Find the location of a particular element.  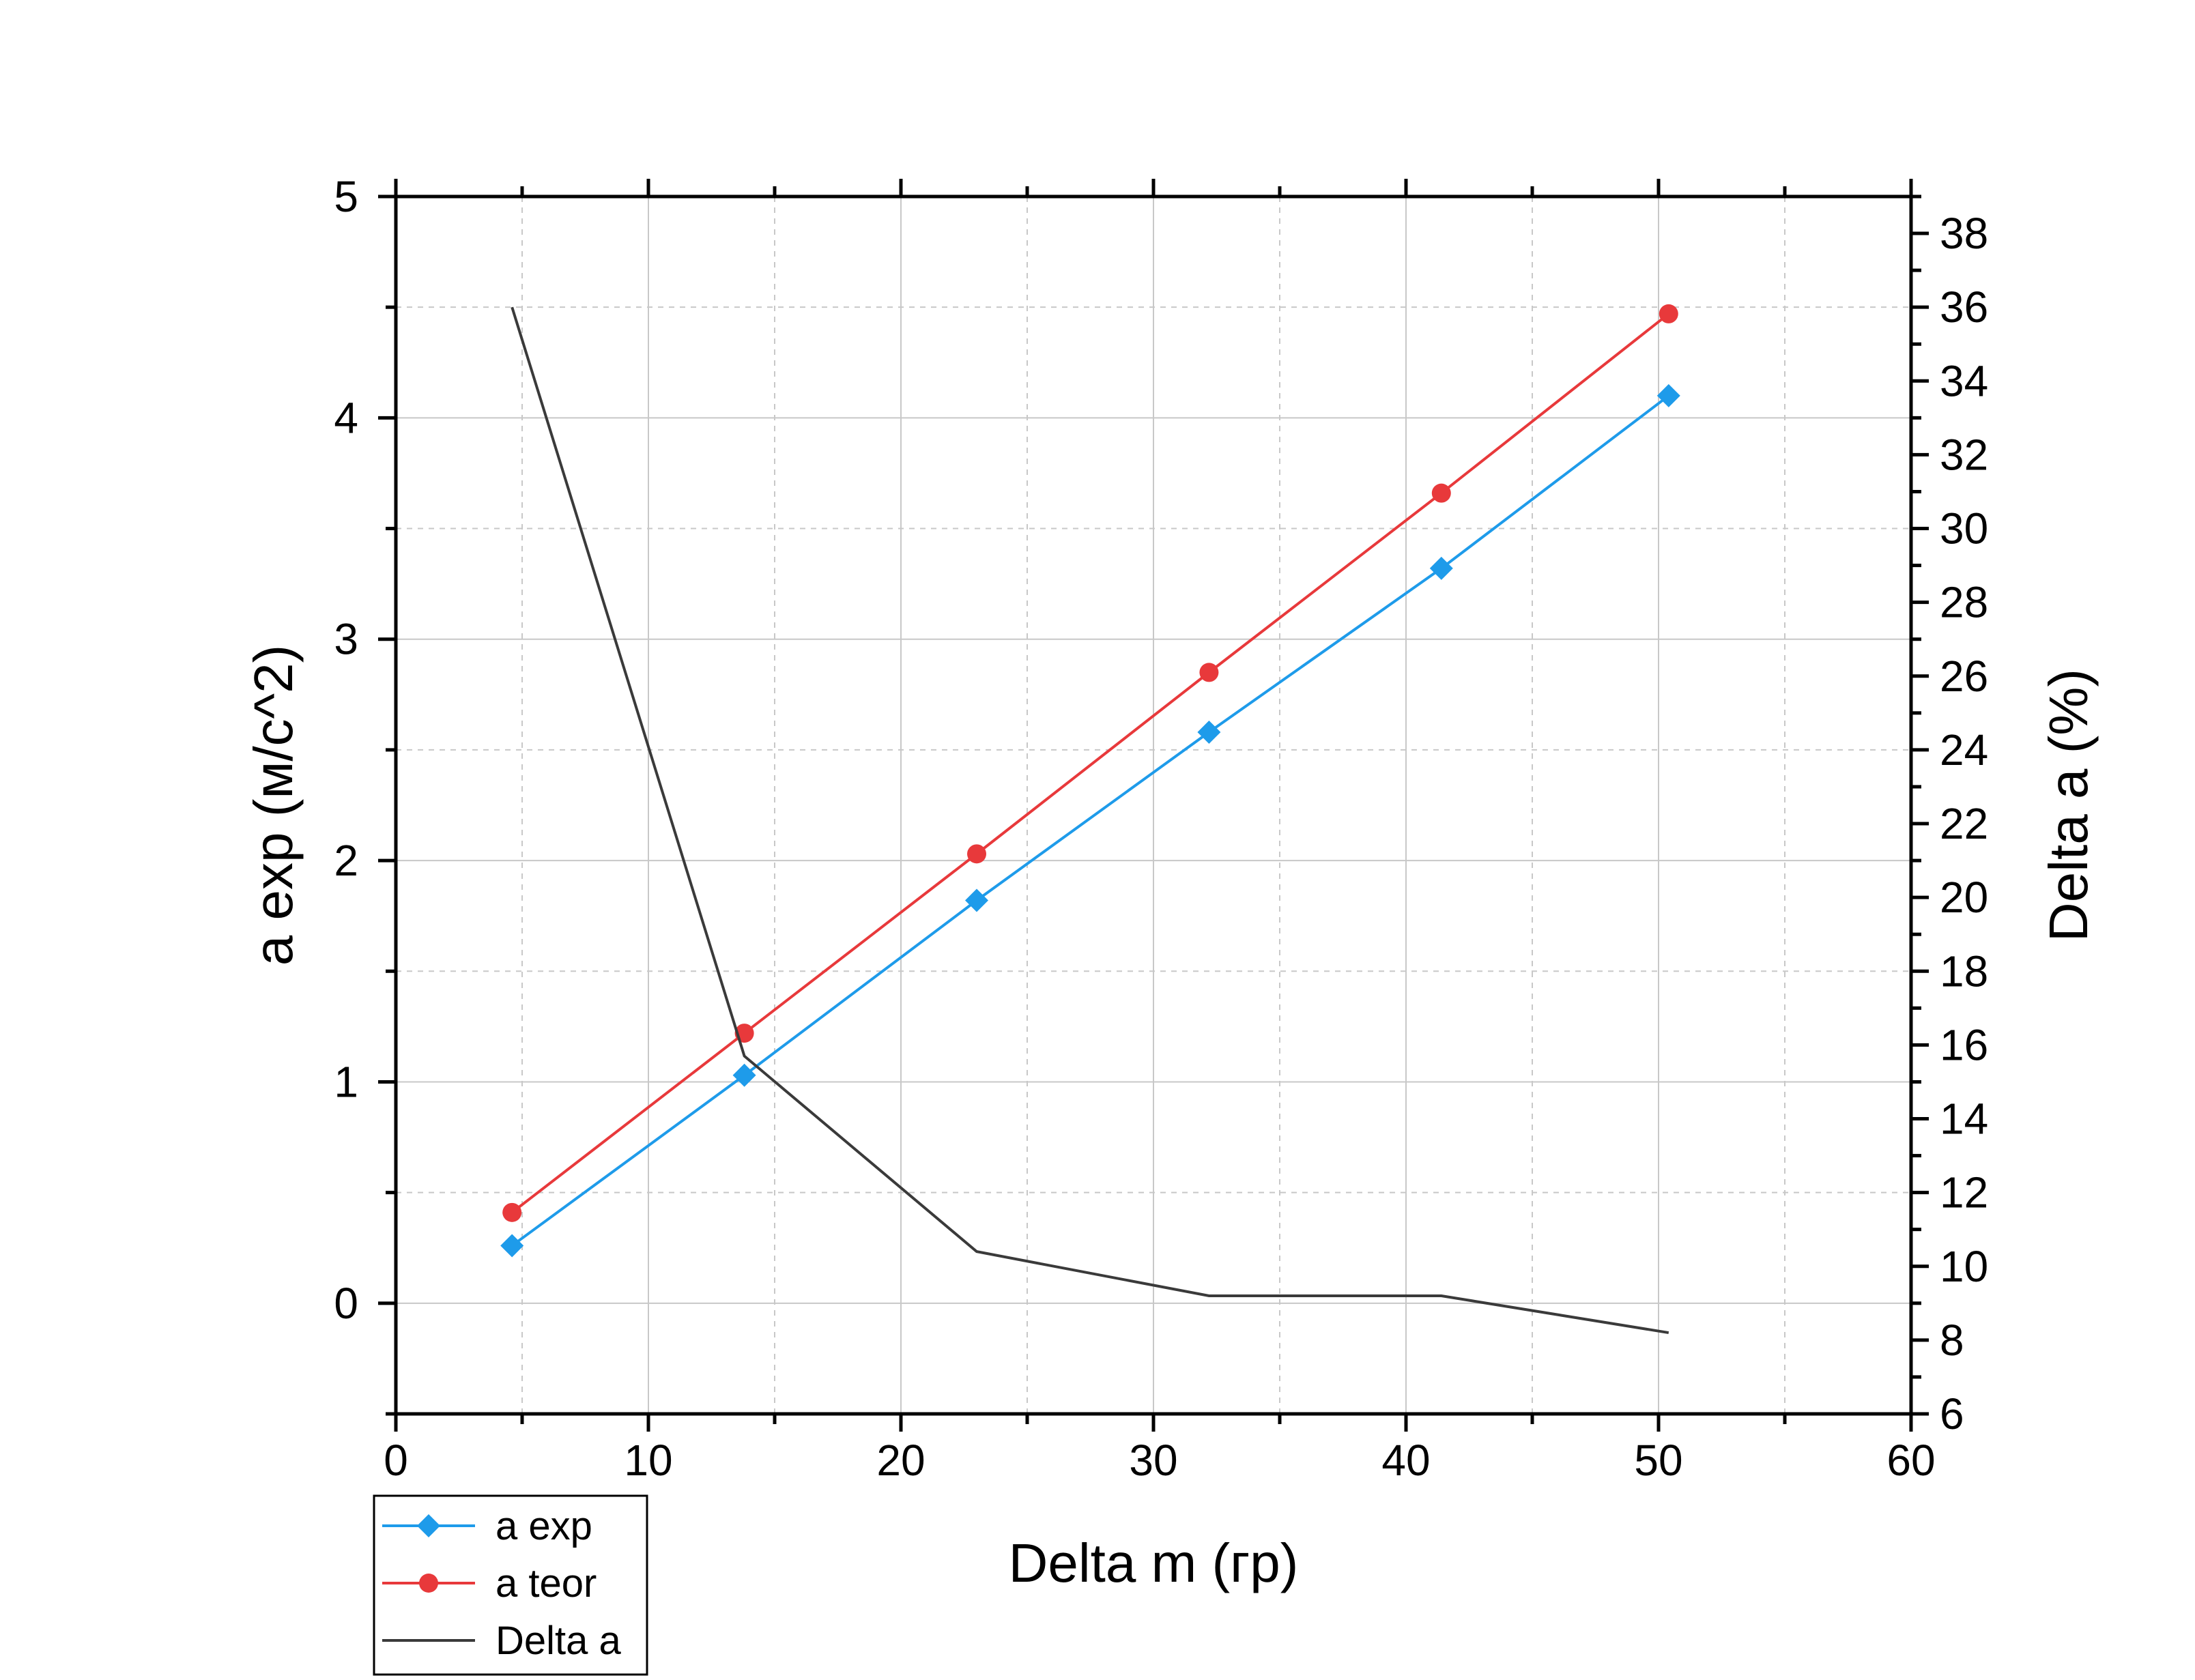

x-tick-label: 50 is located at coordinates (1658, 1460).